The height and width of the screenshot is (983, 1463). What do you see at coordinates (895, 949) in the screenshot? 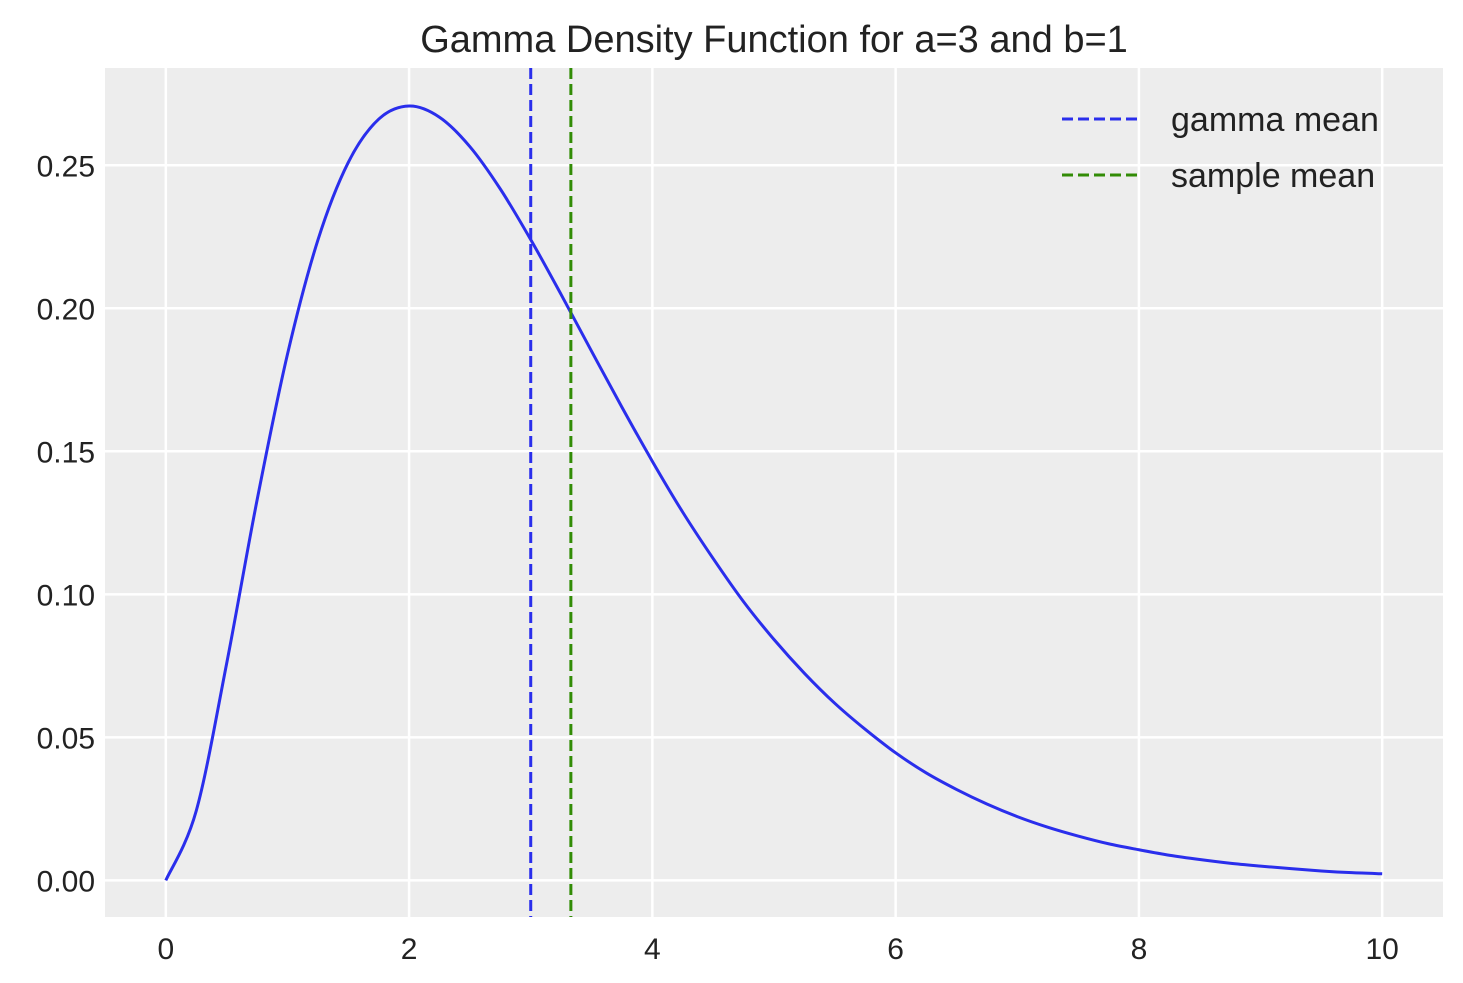
I see `x-tick-label: 6` at bounding box center [895, 949].